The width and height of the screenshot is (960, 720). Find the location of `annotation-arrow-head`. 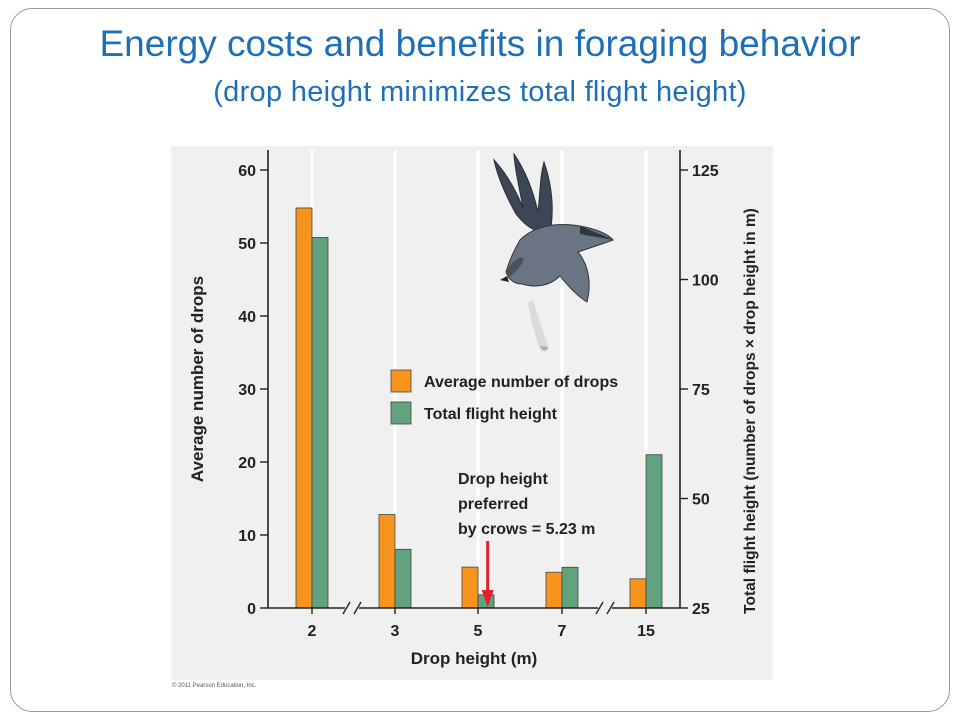

annotation-arrow-head is located at coordinates (487, 598).